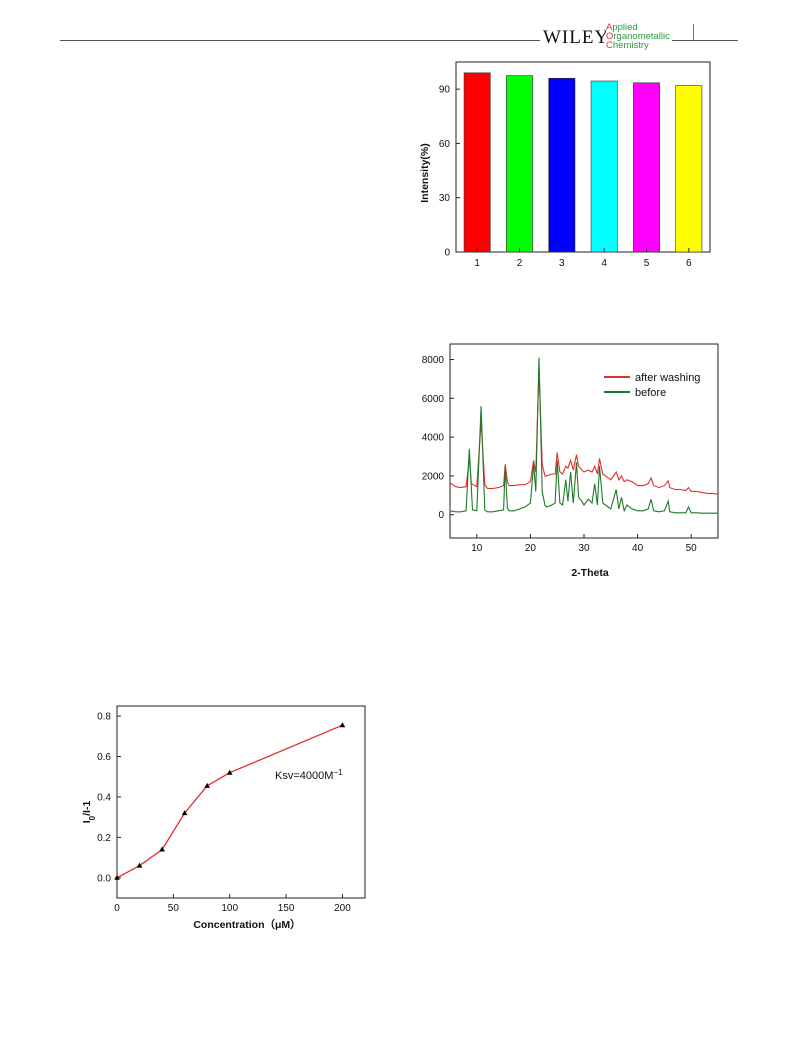  What do you see at coordinates (477, 548) in the screenshot?
I see `xrd-x-tick-label: 10` at bounding box center [477, 548].